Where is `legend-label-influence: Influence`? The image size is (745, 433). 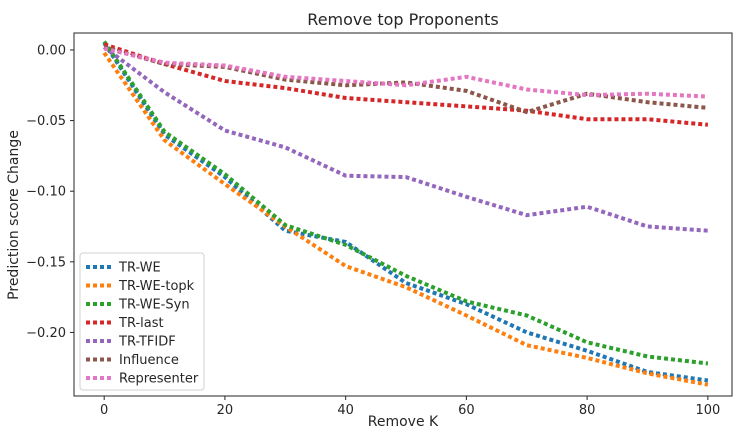 legend-label-influence: Influence is located at coordinates (149, 360).